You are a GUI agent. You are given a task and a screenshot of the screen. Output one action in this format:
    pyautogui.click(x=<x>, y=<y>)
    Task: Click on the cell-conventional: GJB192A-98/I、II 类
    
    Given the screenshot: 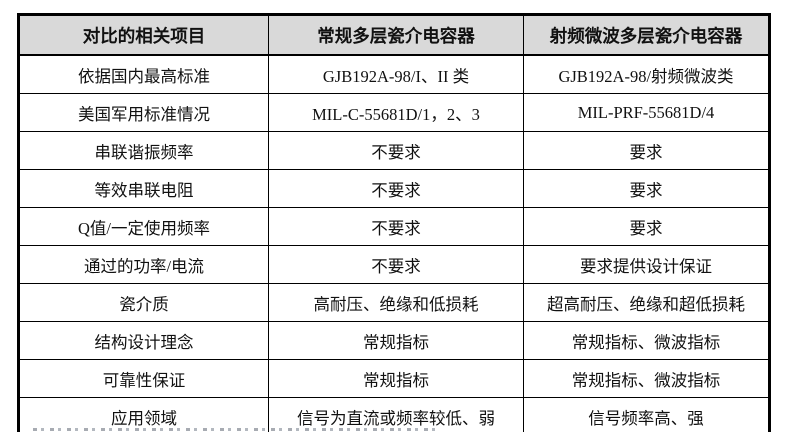 What is the action you would take?
    pyautogui.click(x=396, y=74)
    